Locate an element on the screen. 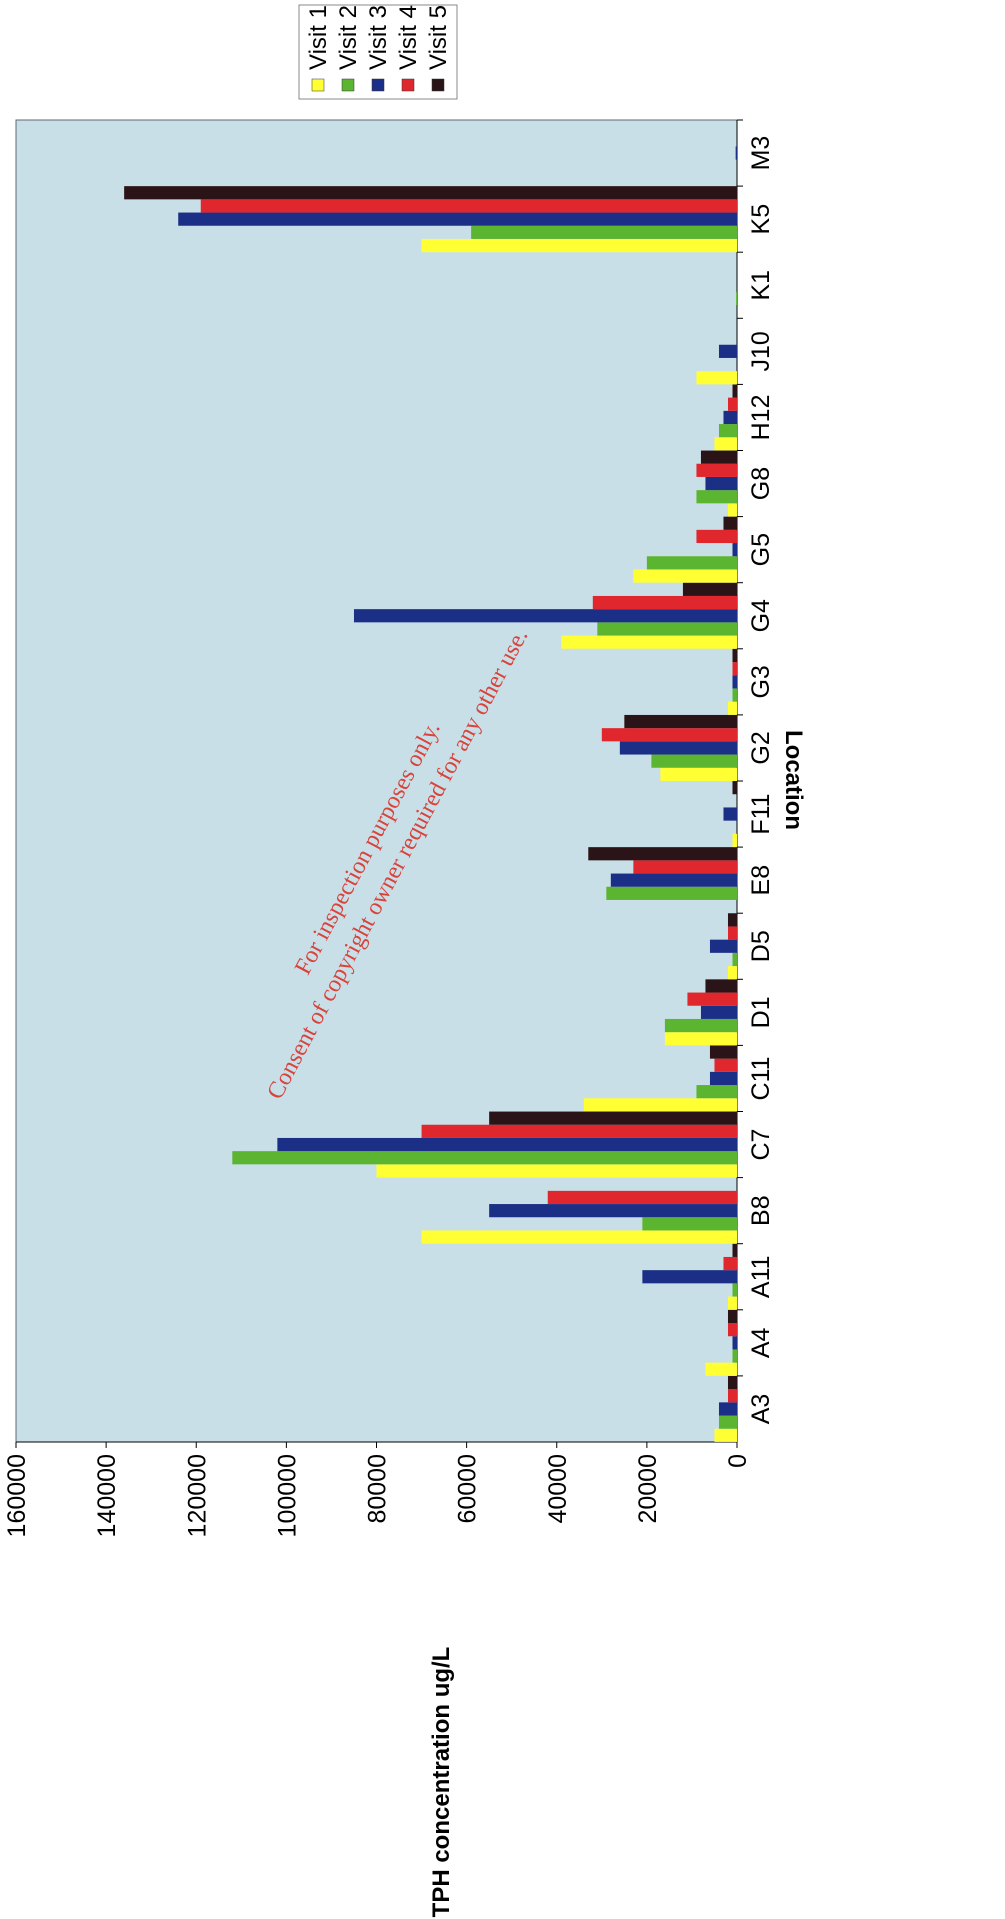  category-label-e8: E8 is located at coordinates (761, 880).